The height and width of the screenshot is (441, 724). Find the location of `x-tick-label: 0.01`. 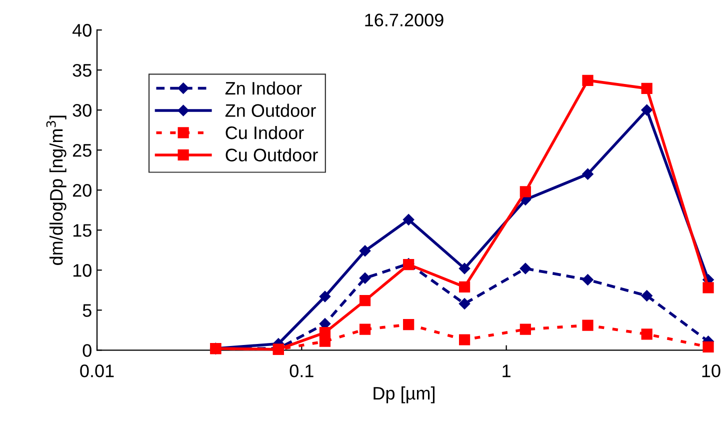

x-tick-label: 0.01 is located at coordinates (97, 371).